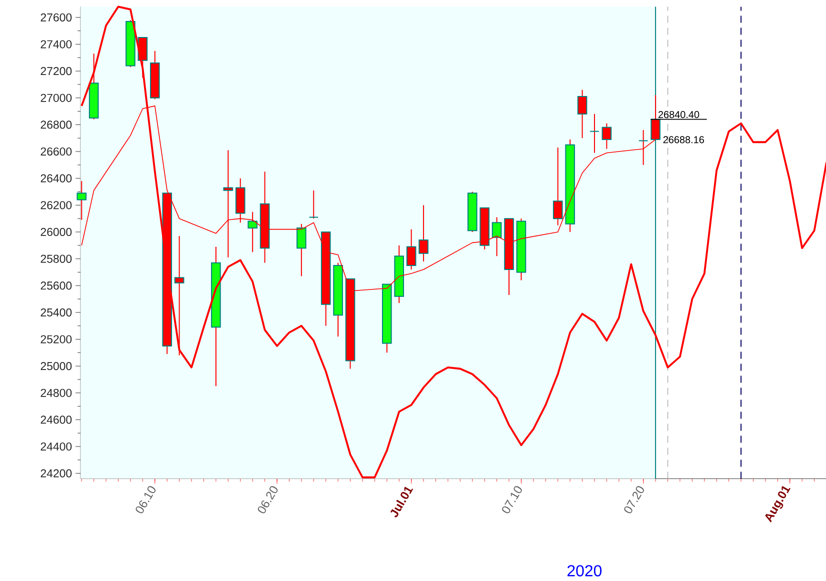 Image resolution: width=826 pixels, height=581 pixels. What do you see at coordinates (56, 178) in the screenshot?
I see `y-tick-label: 26400` at bounding box center [56, 178].